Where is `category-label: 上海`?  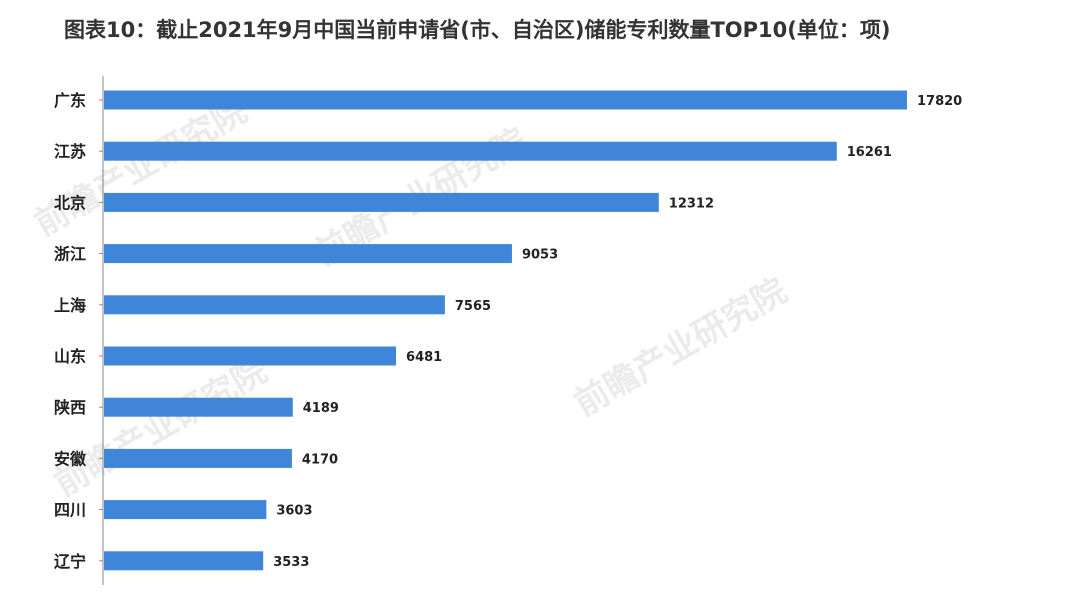 category-label: 上海 is located at coordinates (70, 305).